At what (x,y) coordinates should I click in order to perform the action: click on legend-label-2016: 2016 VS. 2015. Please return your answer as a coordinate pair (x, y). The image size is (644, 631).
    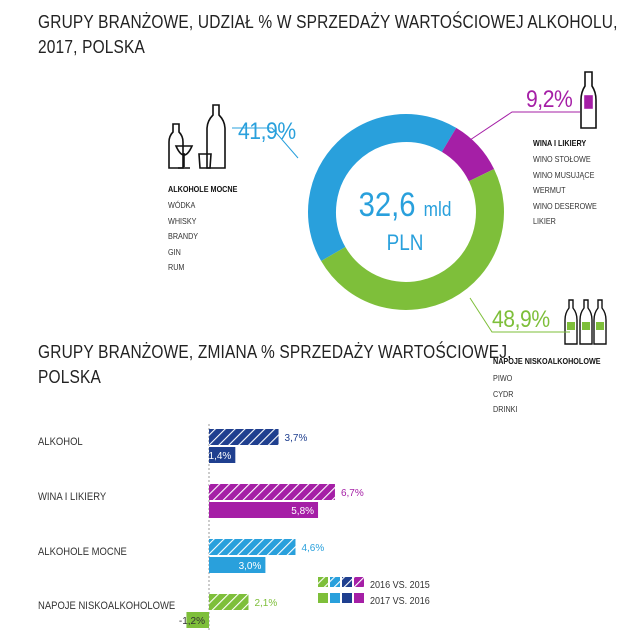
    Looking at the image, I should click on (400, 585).